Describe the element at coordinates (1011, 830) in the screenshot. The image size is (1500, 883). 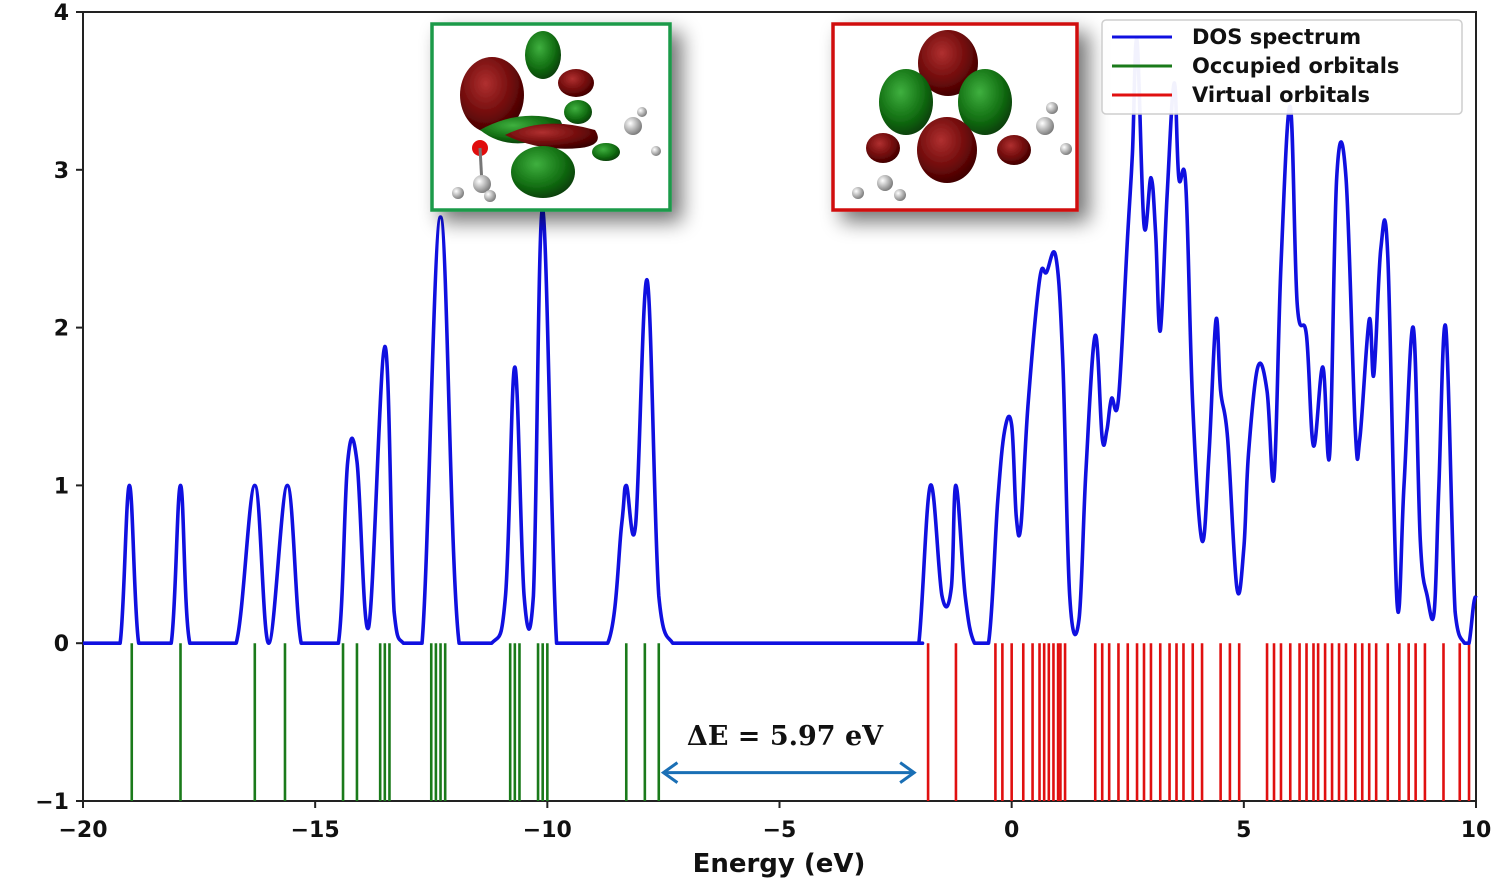
I see `x-tick-label: 0` at that location.